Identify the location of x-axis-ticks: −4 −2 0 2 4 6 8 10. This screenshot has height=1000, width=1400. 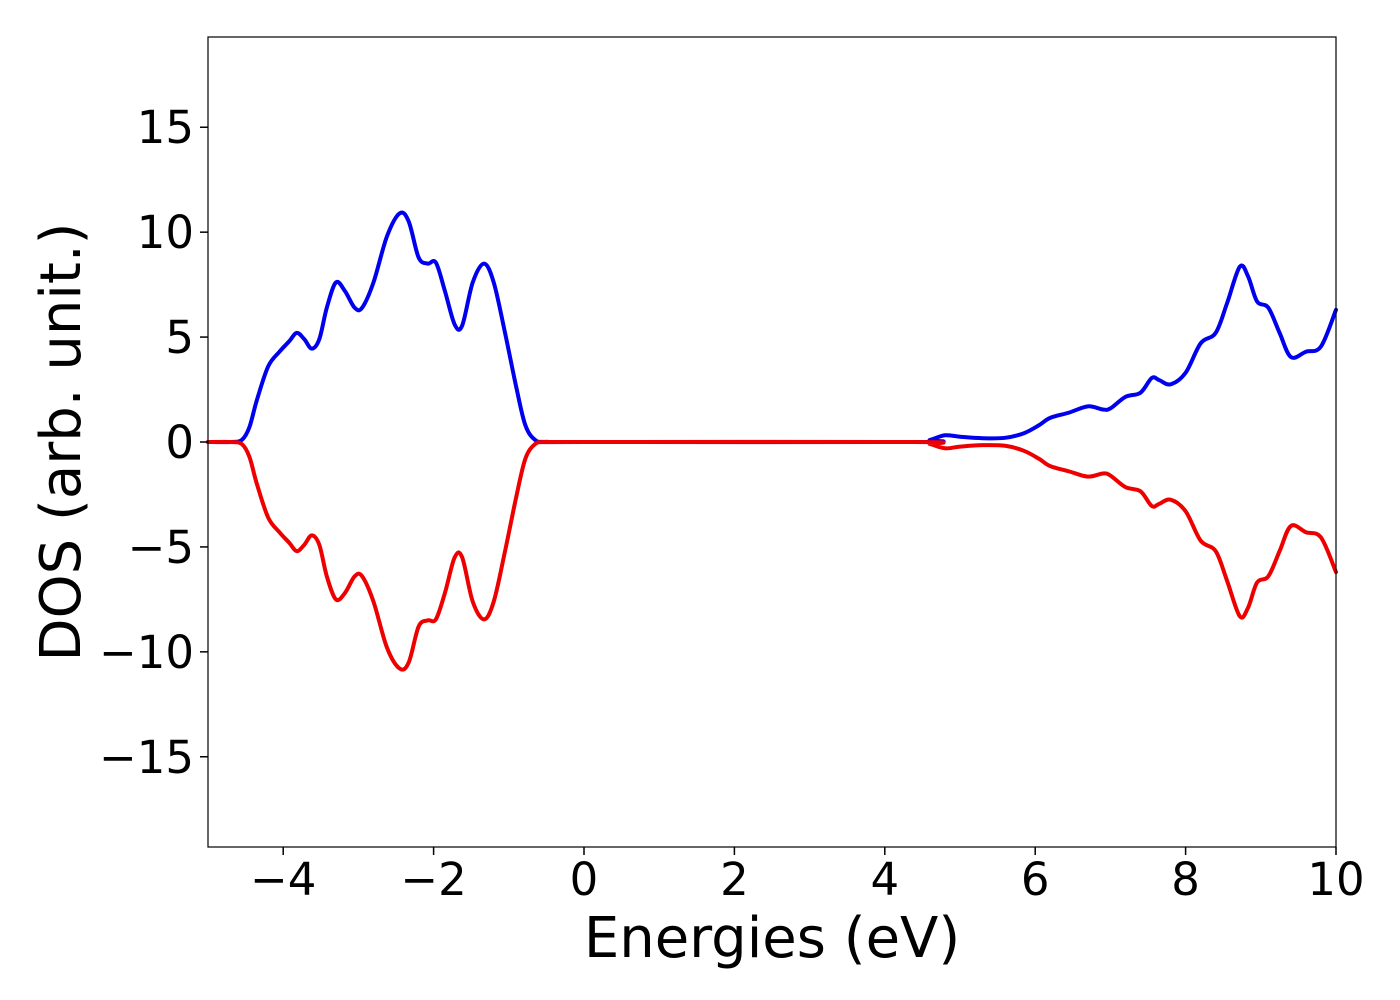
(807, 876).